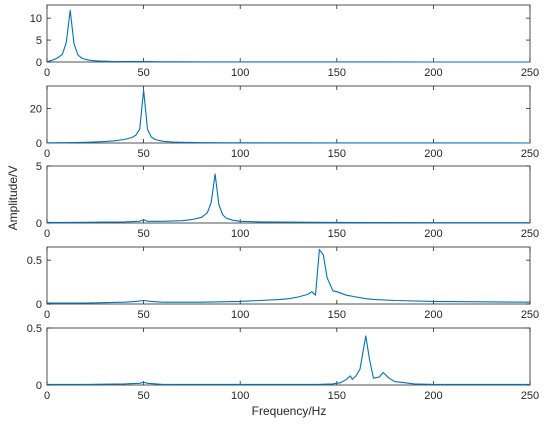 Image resolution: width=550 pixels, height=427 pixels. Describe the element at coordinates (36, 109) in the screenshot. I see `y-tick-label: 20` at that location.